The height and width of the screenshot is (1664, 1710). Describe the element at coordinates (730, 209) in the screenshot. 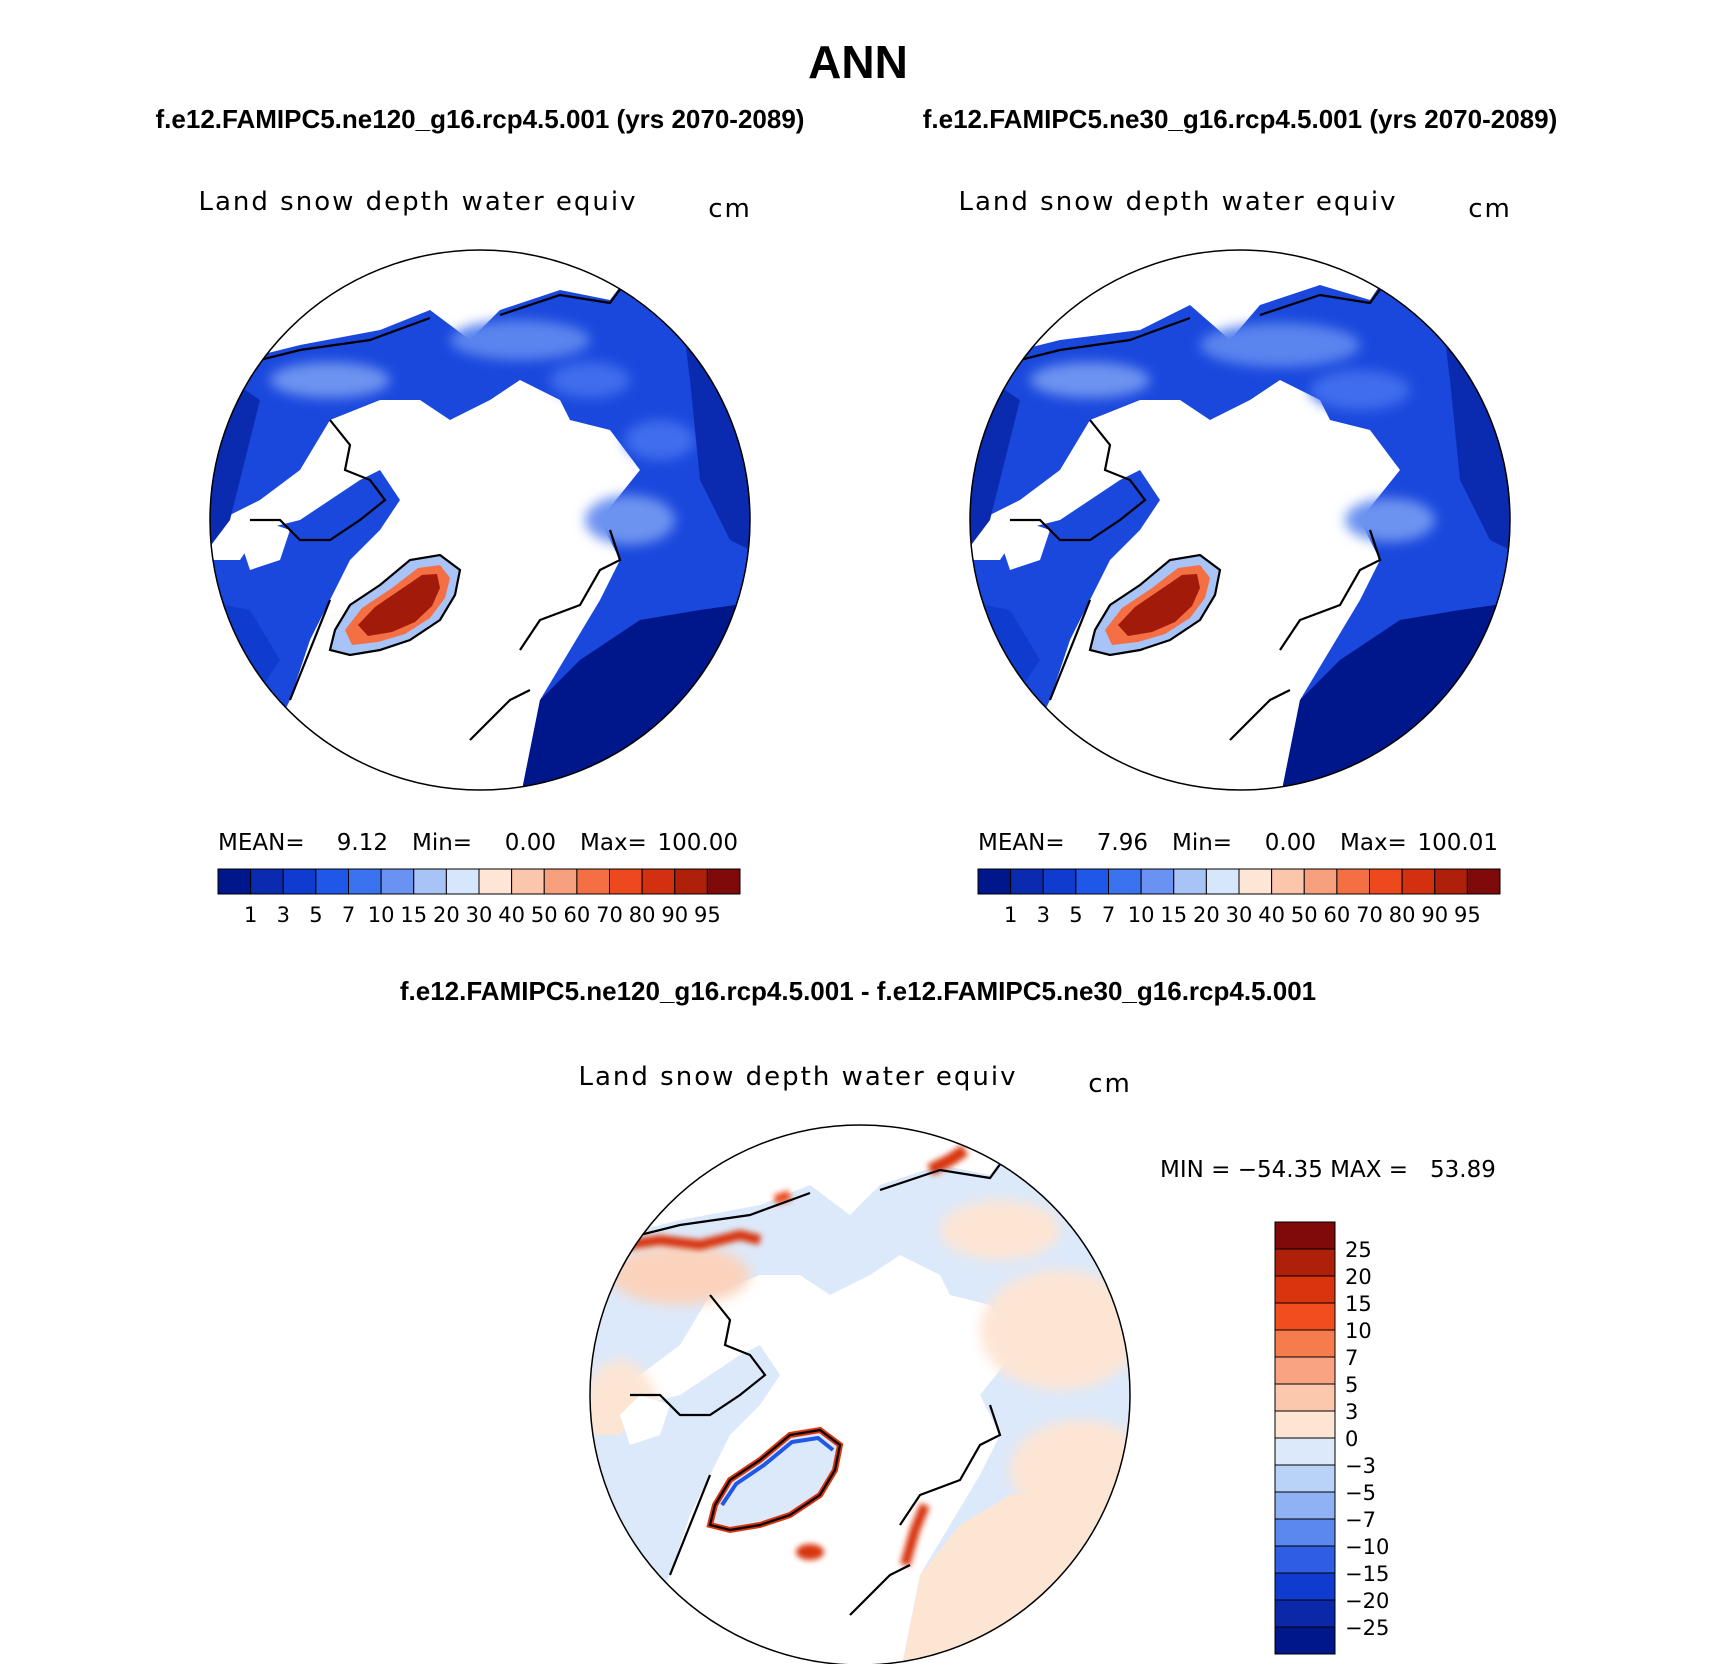

I see `units-left: cm` at that location.